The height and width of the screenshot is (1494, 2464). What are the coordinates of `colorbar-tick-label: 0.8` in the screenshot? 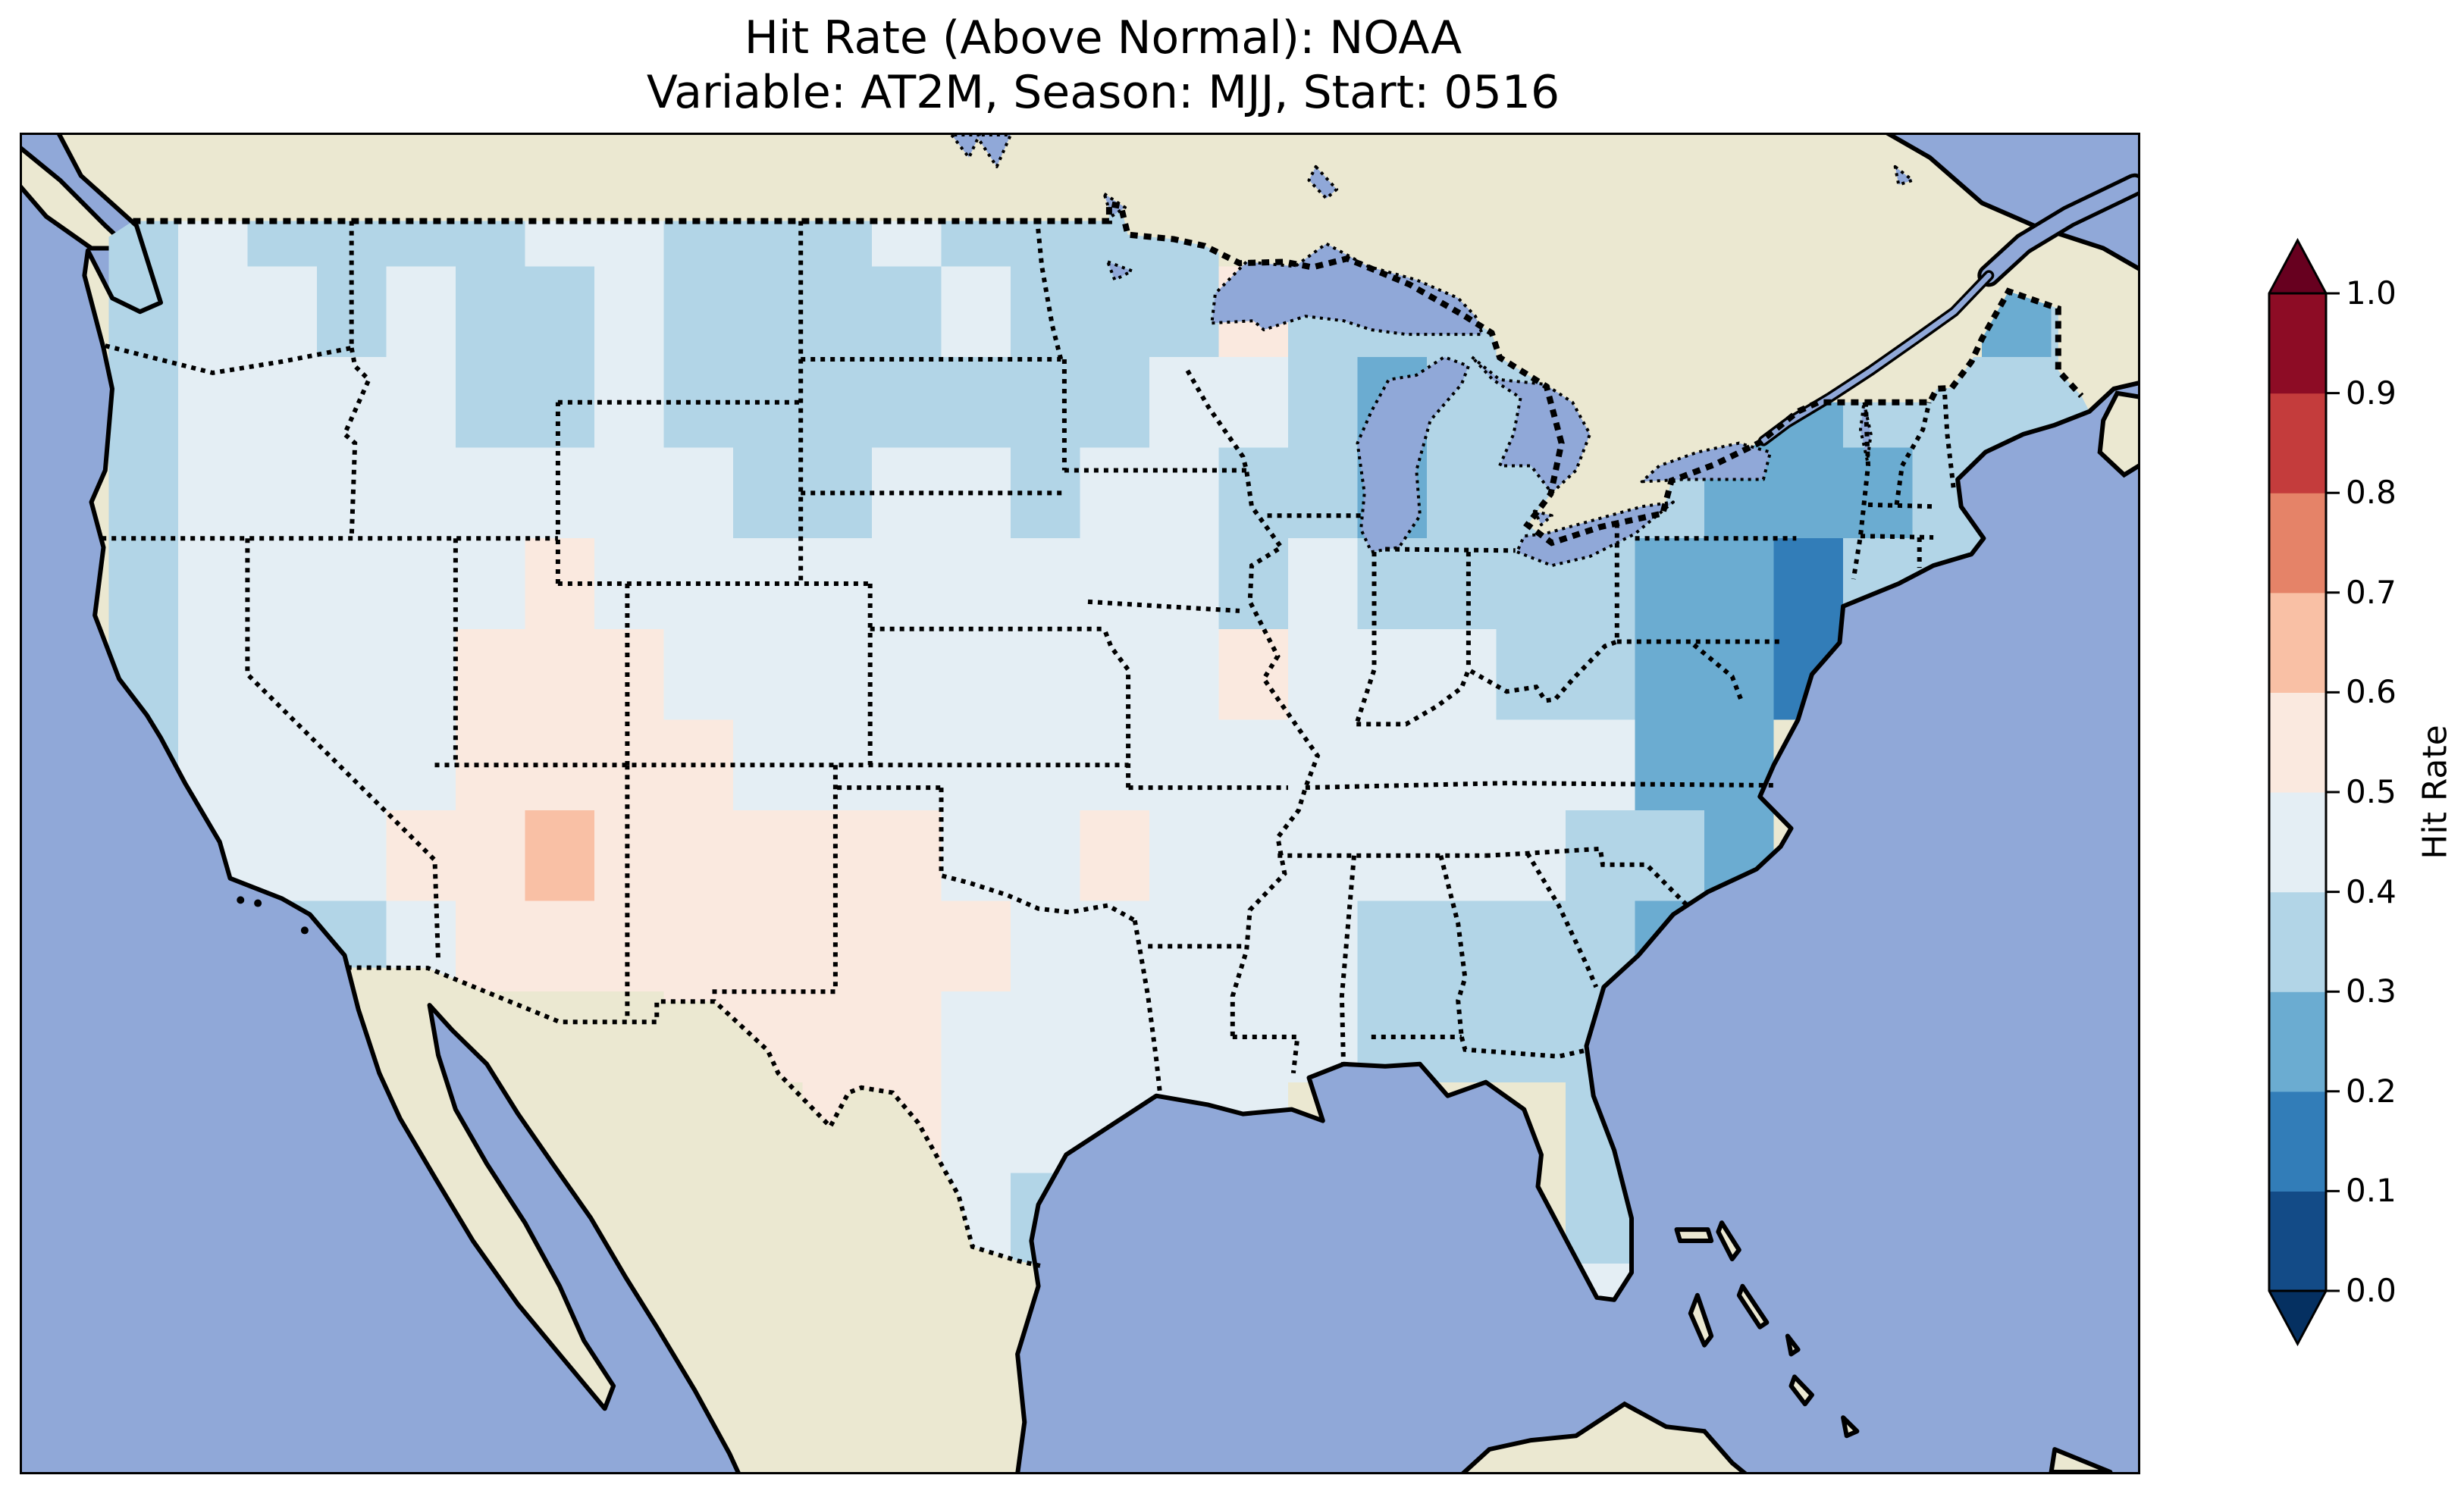 It's located at (2371, 493).